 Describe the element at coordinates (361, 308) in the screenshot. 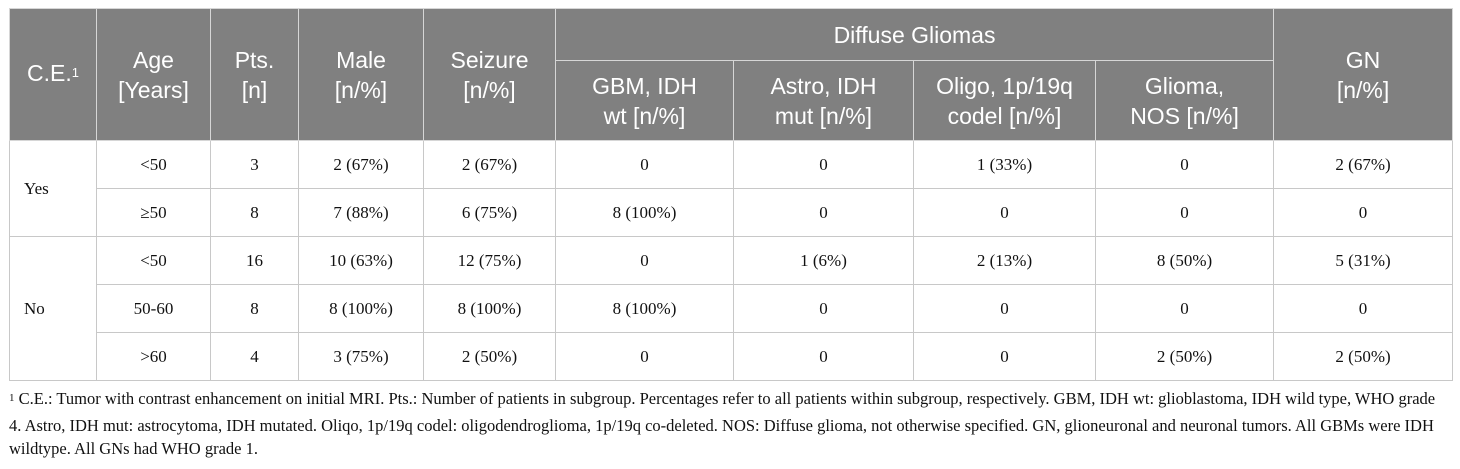

I see `cell-male: 8 (100%)` at that location.